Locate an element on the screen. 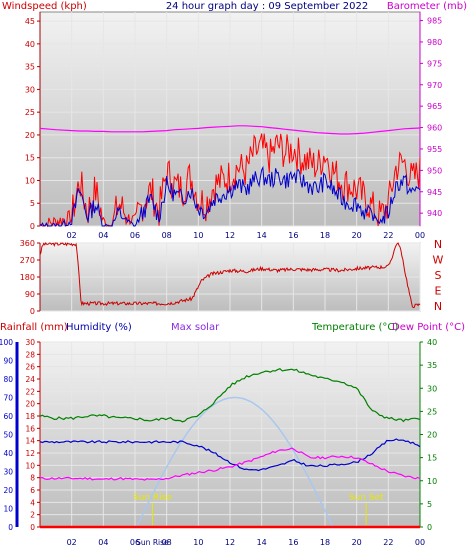  rain-tick-label: 26 is located at coordinates (30, 367).